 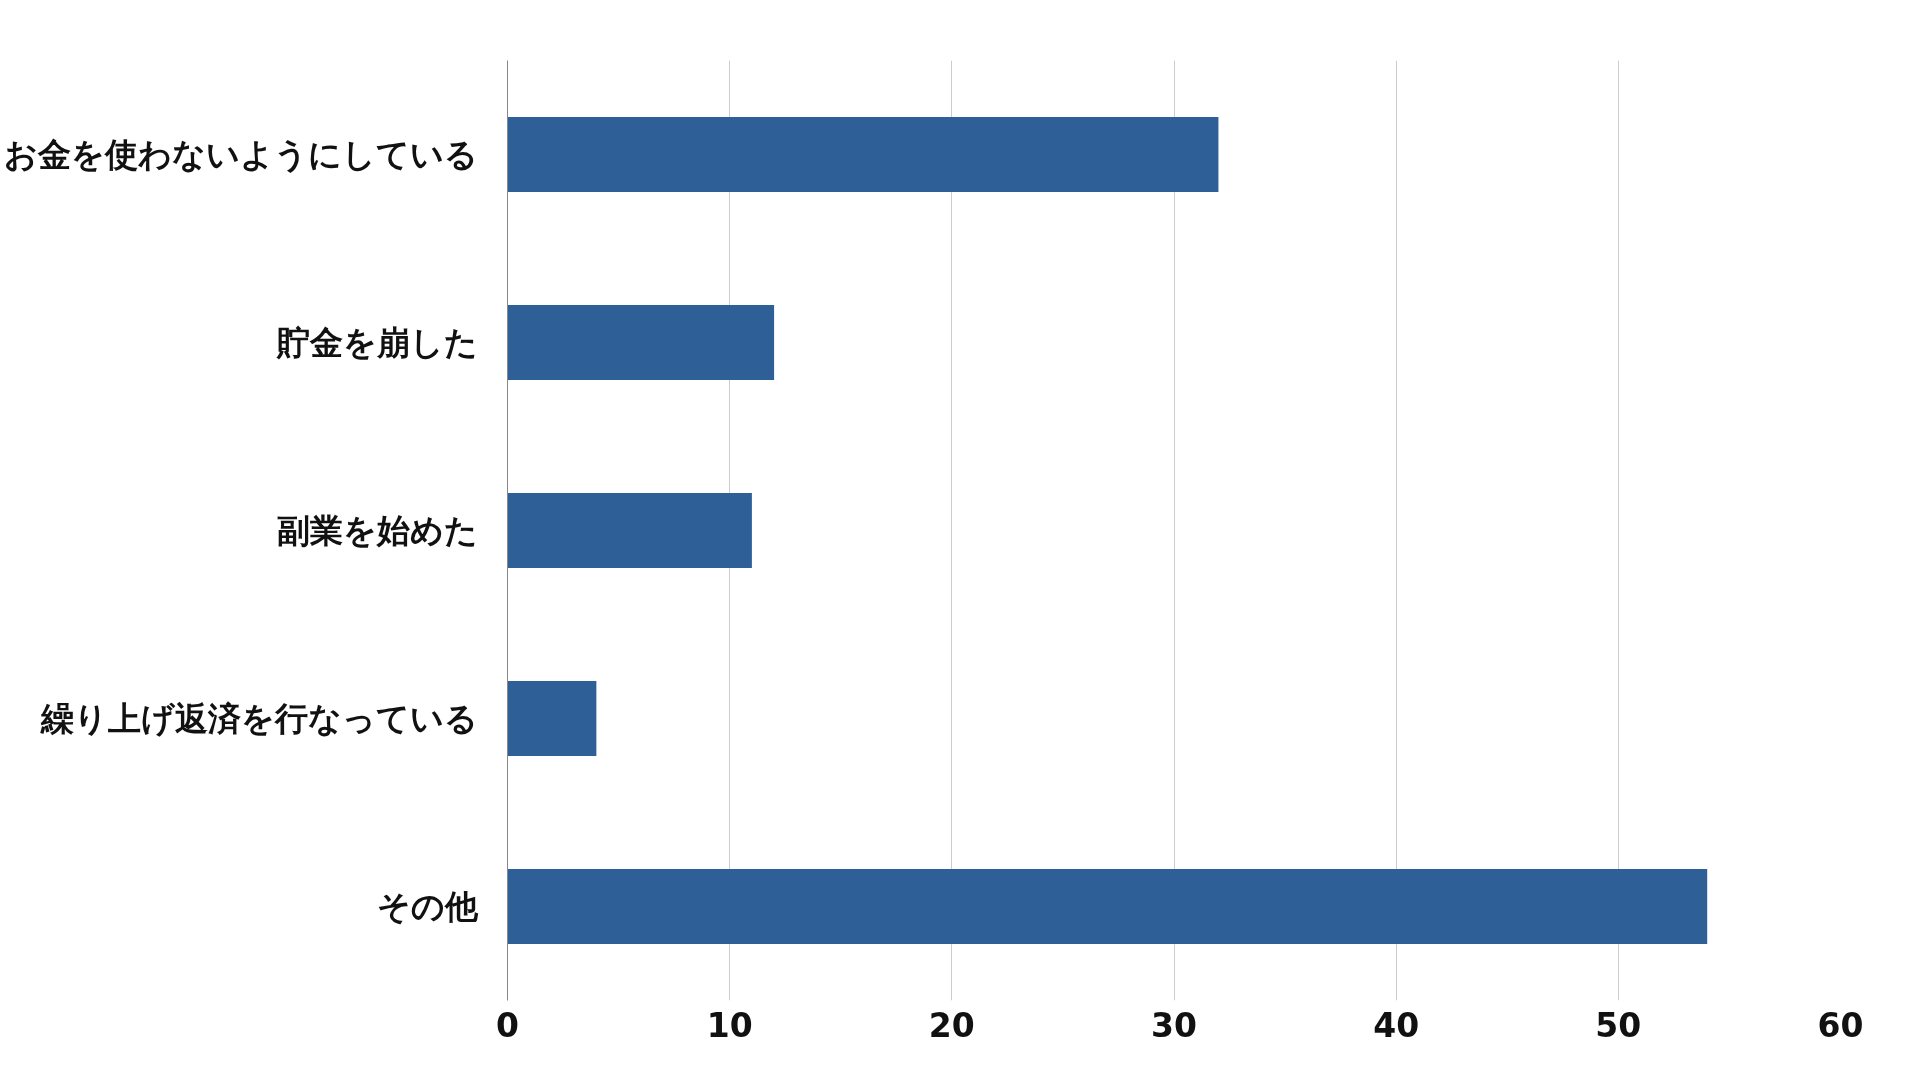 I want to click on x-tick-label: 0, so click(x=507, y=1025).